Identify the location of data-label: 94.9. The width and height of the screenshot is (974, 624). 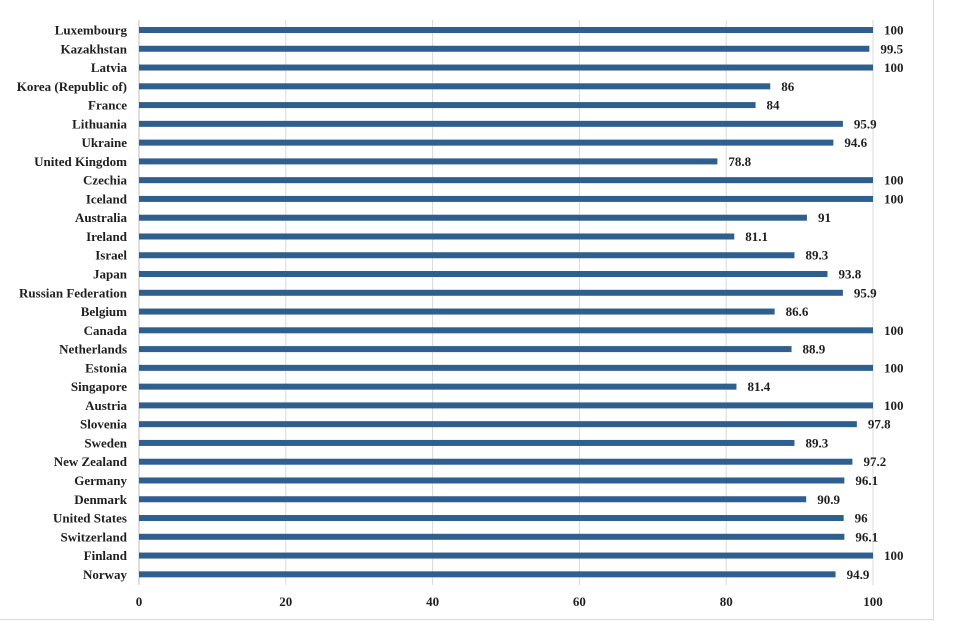
(858, 574).